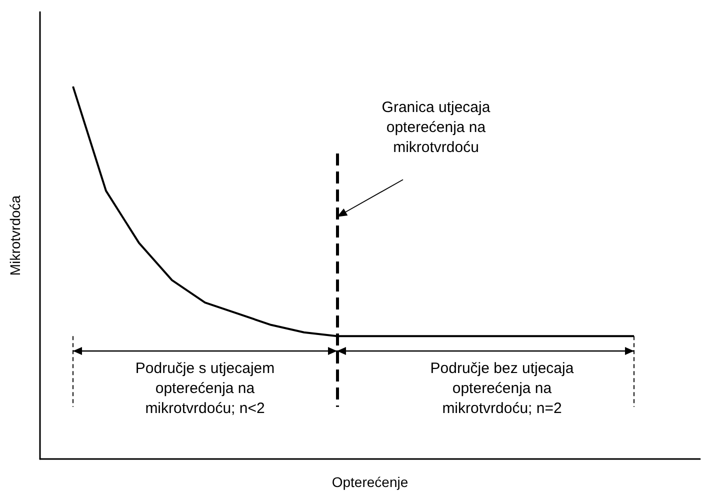  I want to click on annotation: Područje bez utjecaja opterećenja na mikrotvrdoću; n=2, so click(502, 388).